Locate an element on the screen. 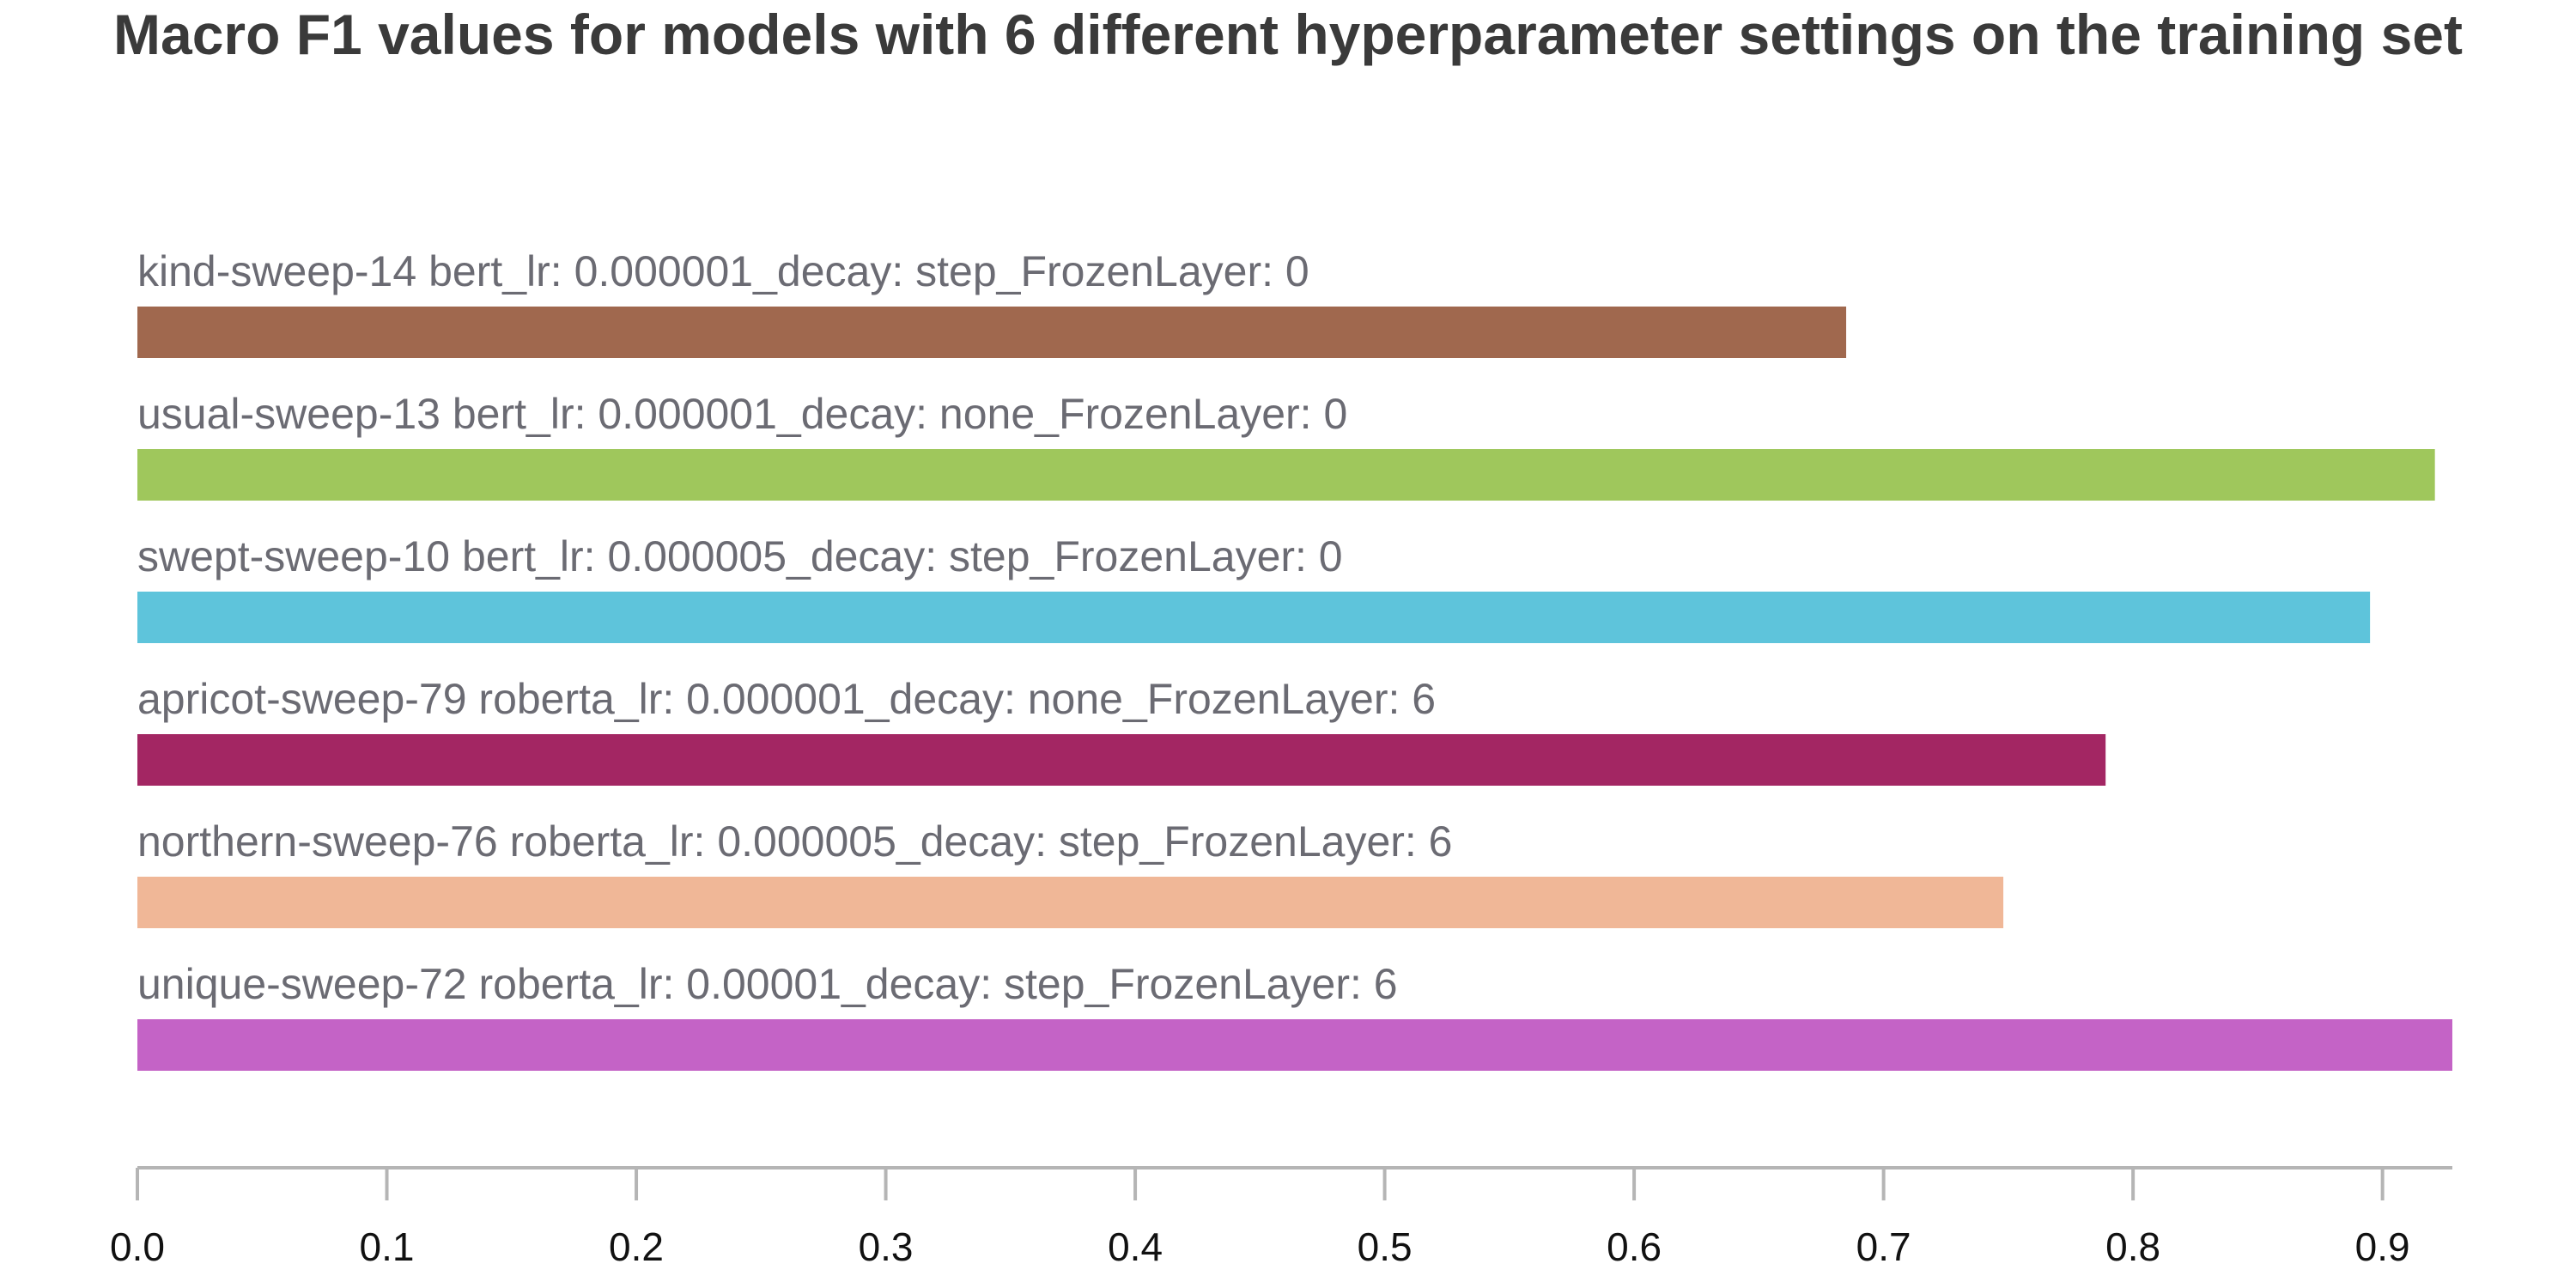 This screenshot has width=2576, height=1288. x-tick-label: 0.1 is located at coordinates (388, 1246).